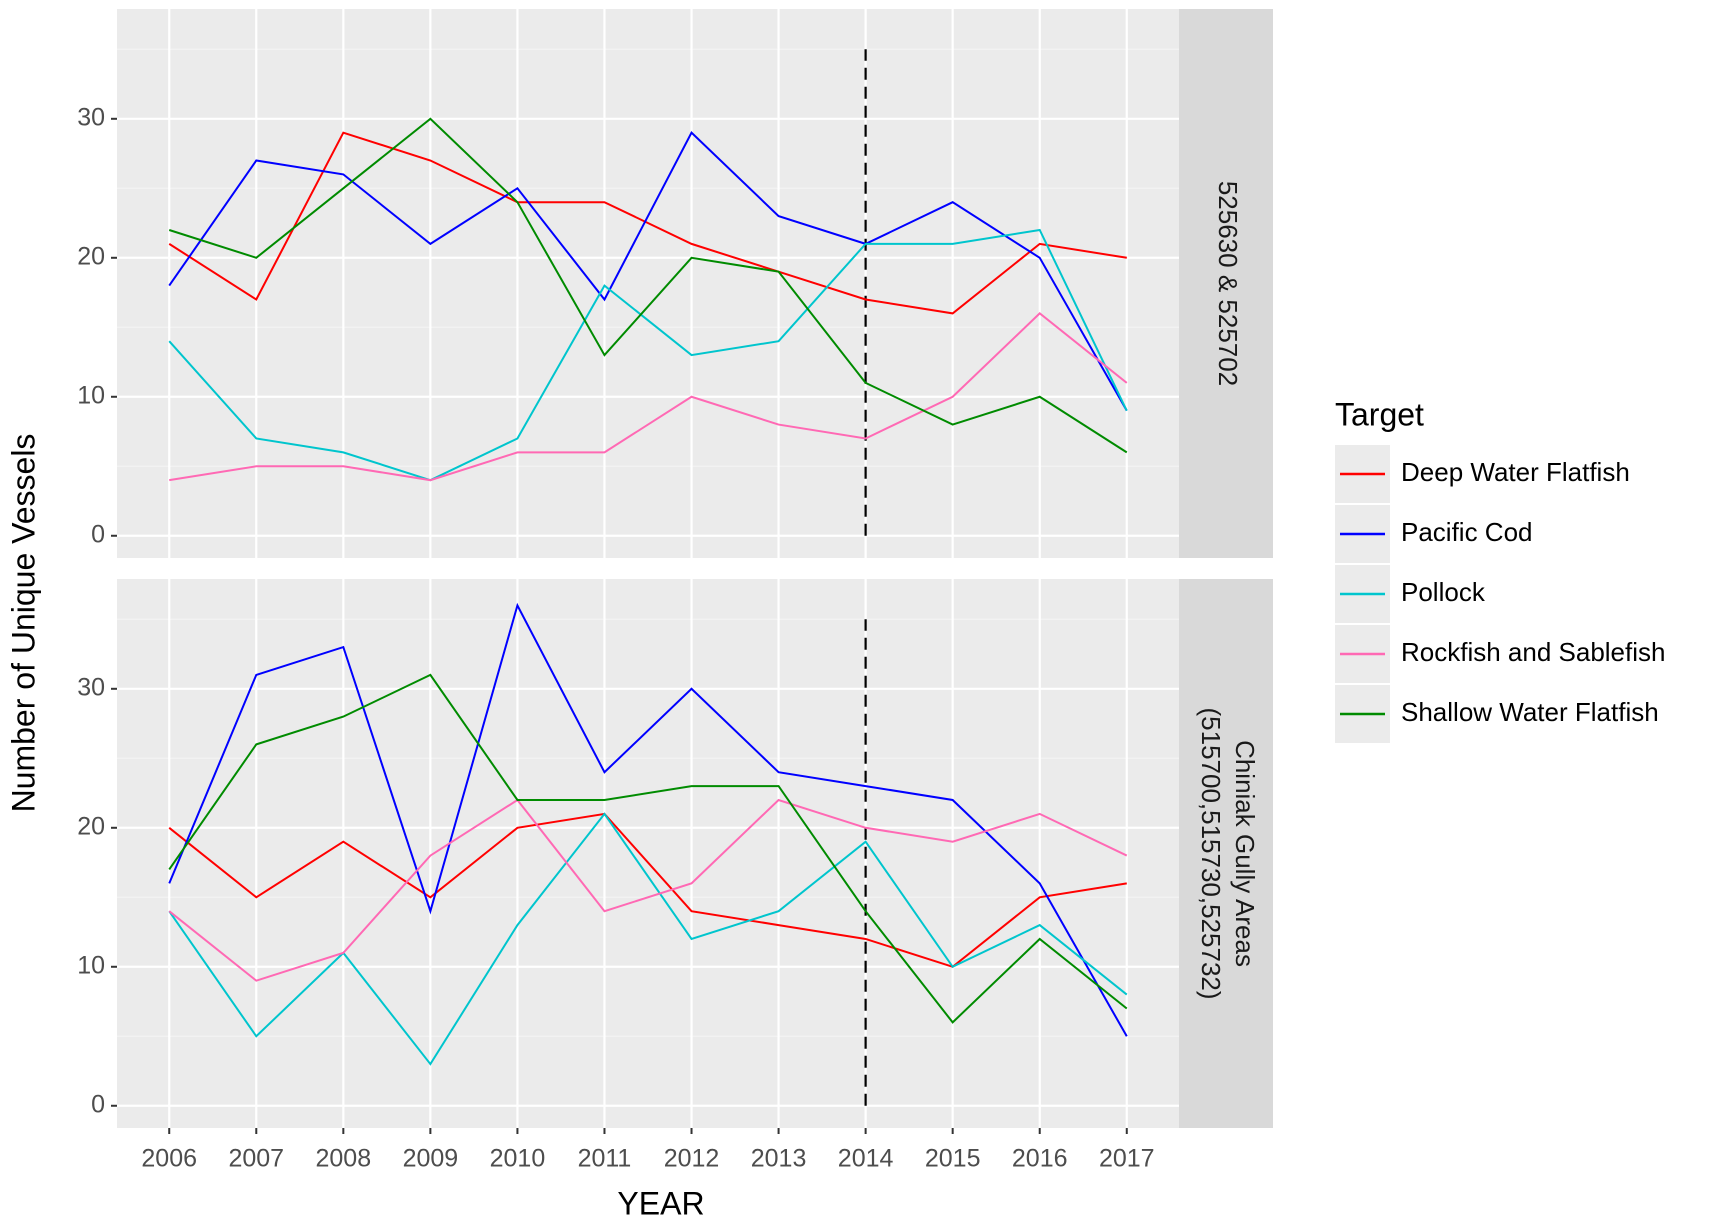 The image size is (1711, 1217). I want to click on legend-label: Rockfish and Sablefish, so click(1533, 652).